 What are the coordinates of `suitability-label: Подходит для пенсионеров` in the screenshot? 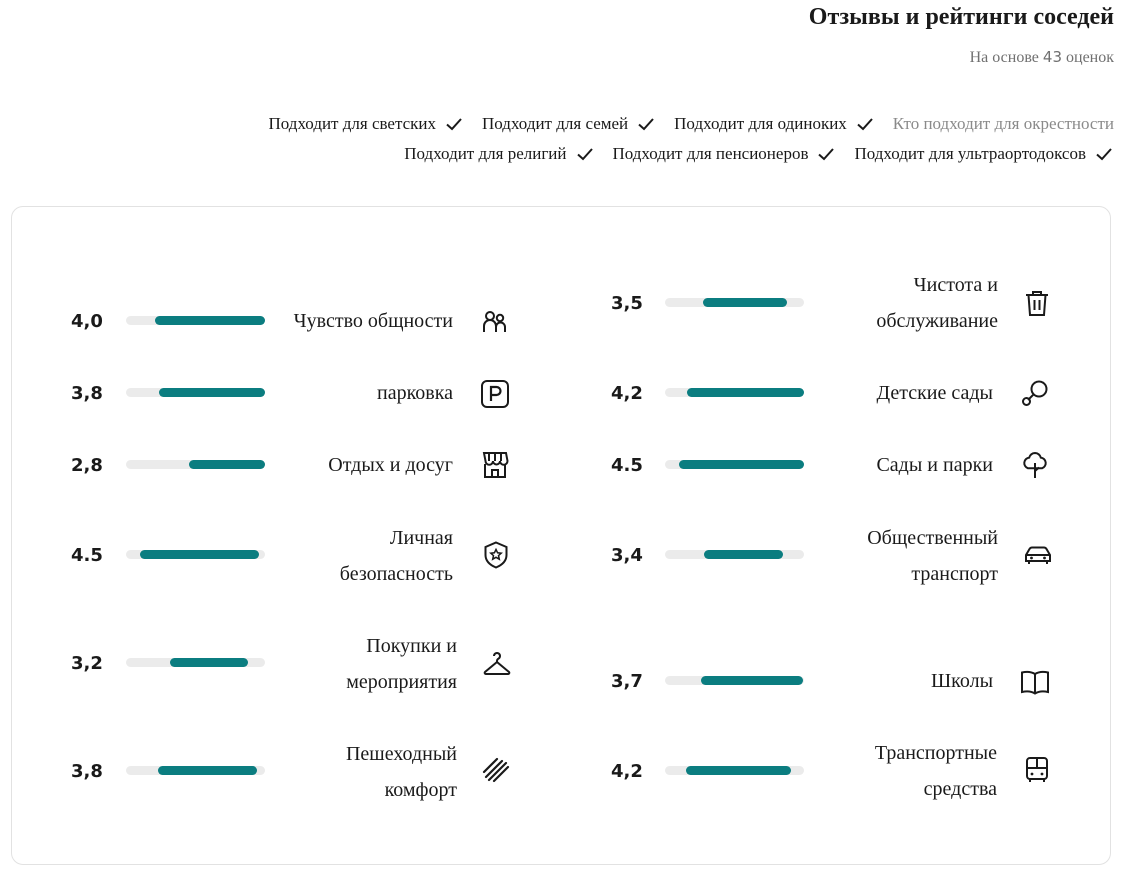 It's located at (710, 153).